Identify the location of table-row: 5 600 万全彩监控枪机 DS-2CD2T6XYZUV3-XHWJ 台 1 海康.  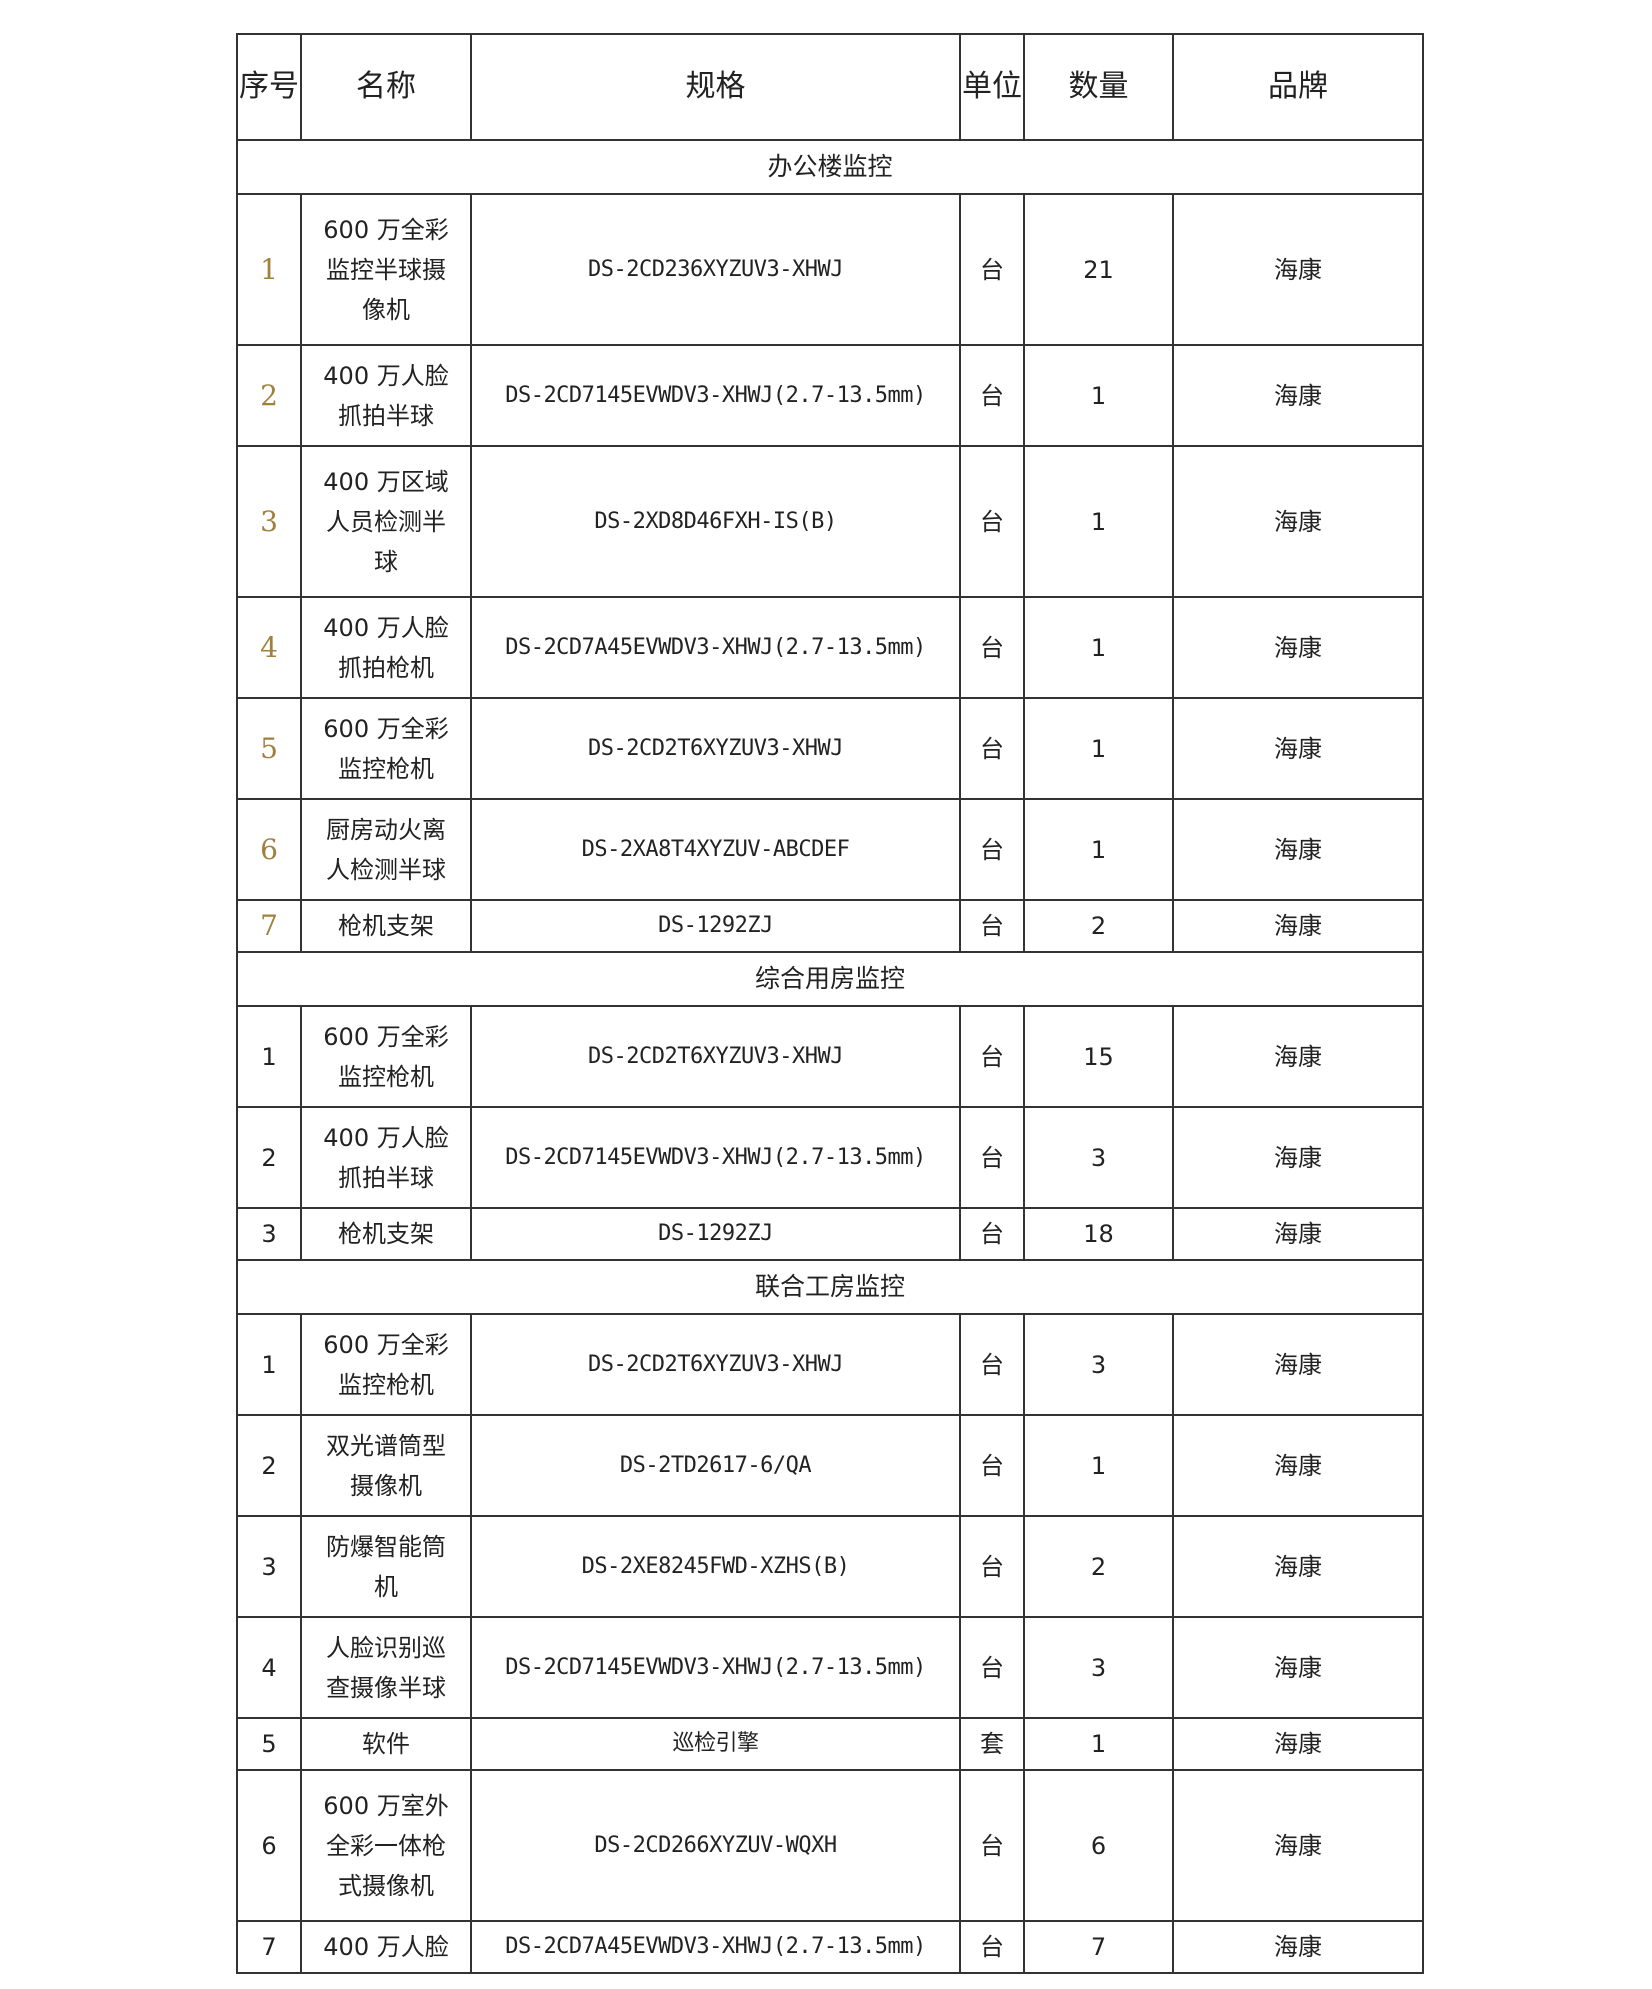
(830, 748).